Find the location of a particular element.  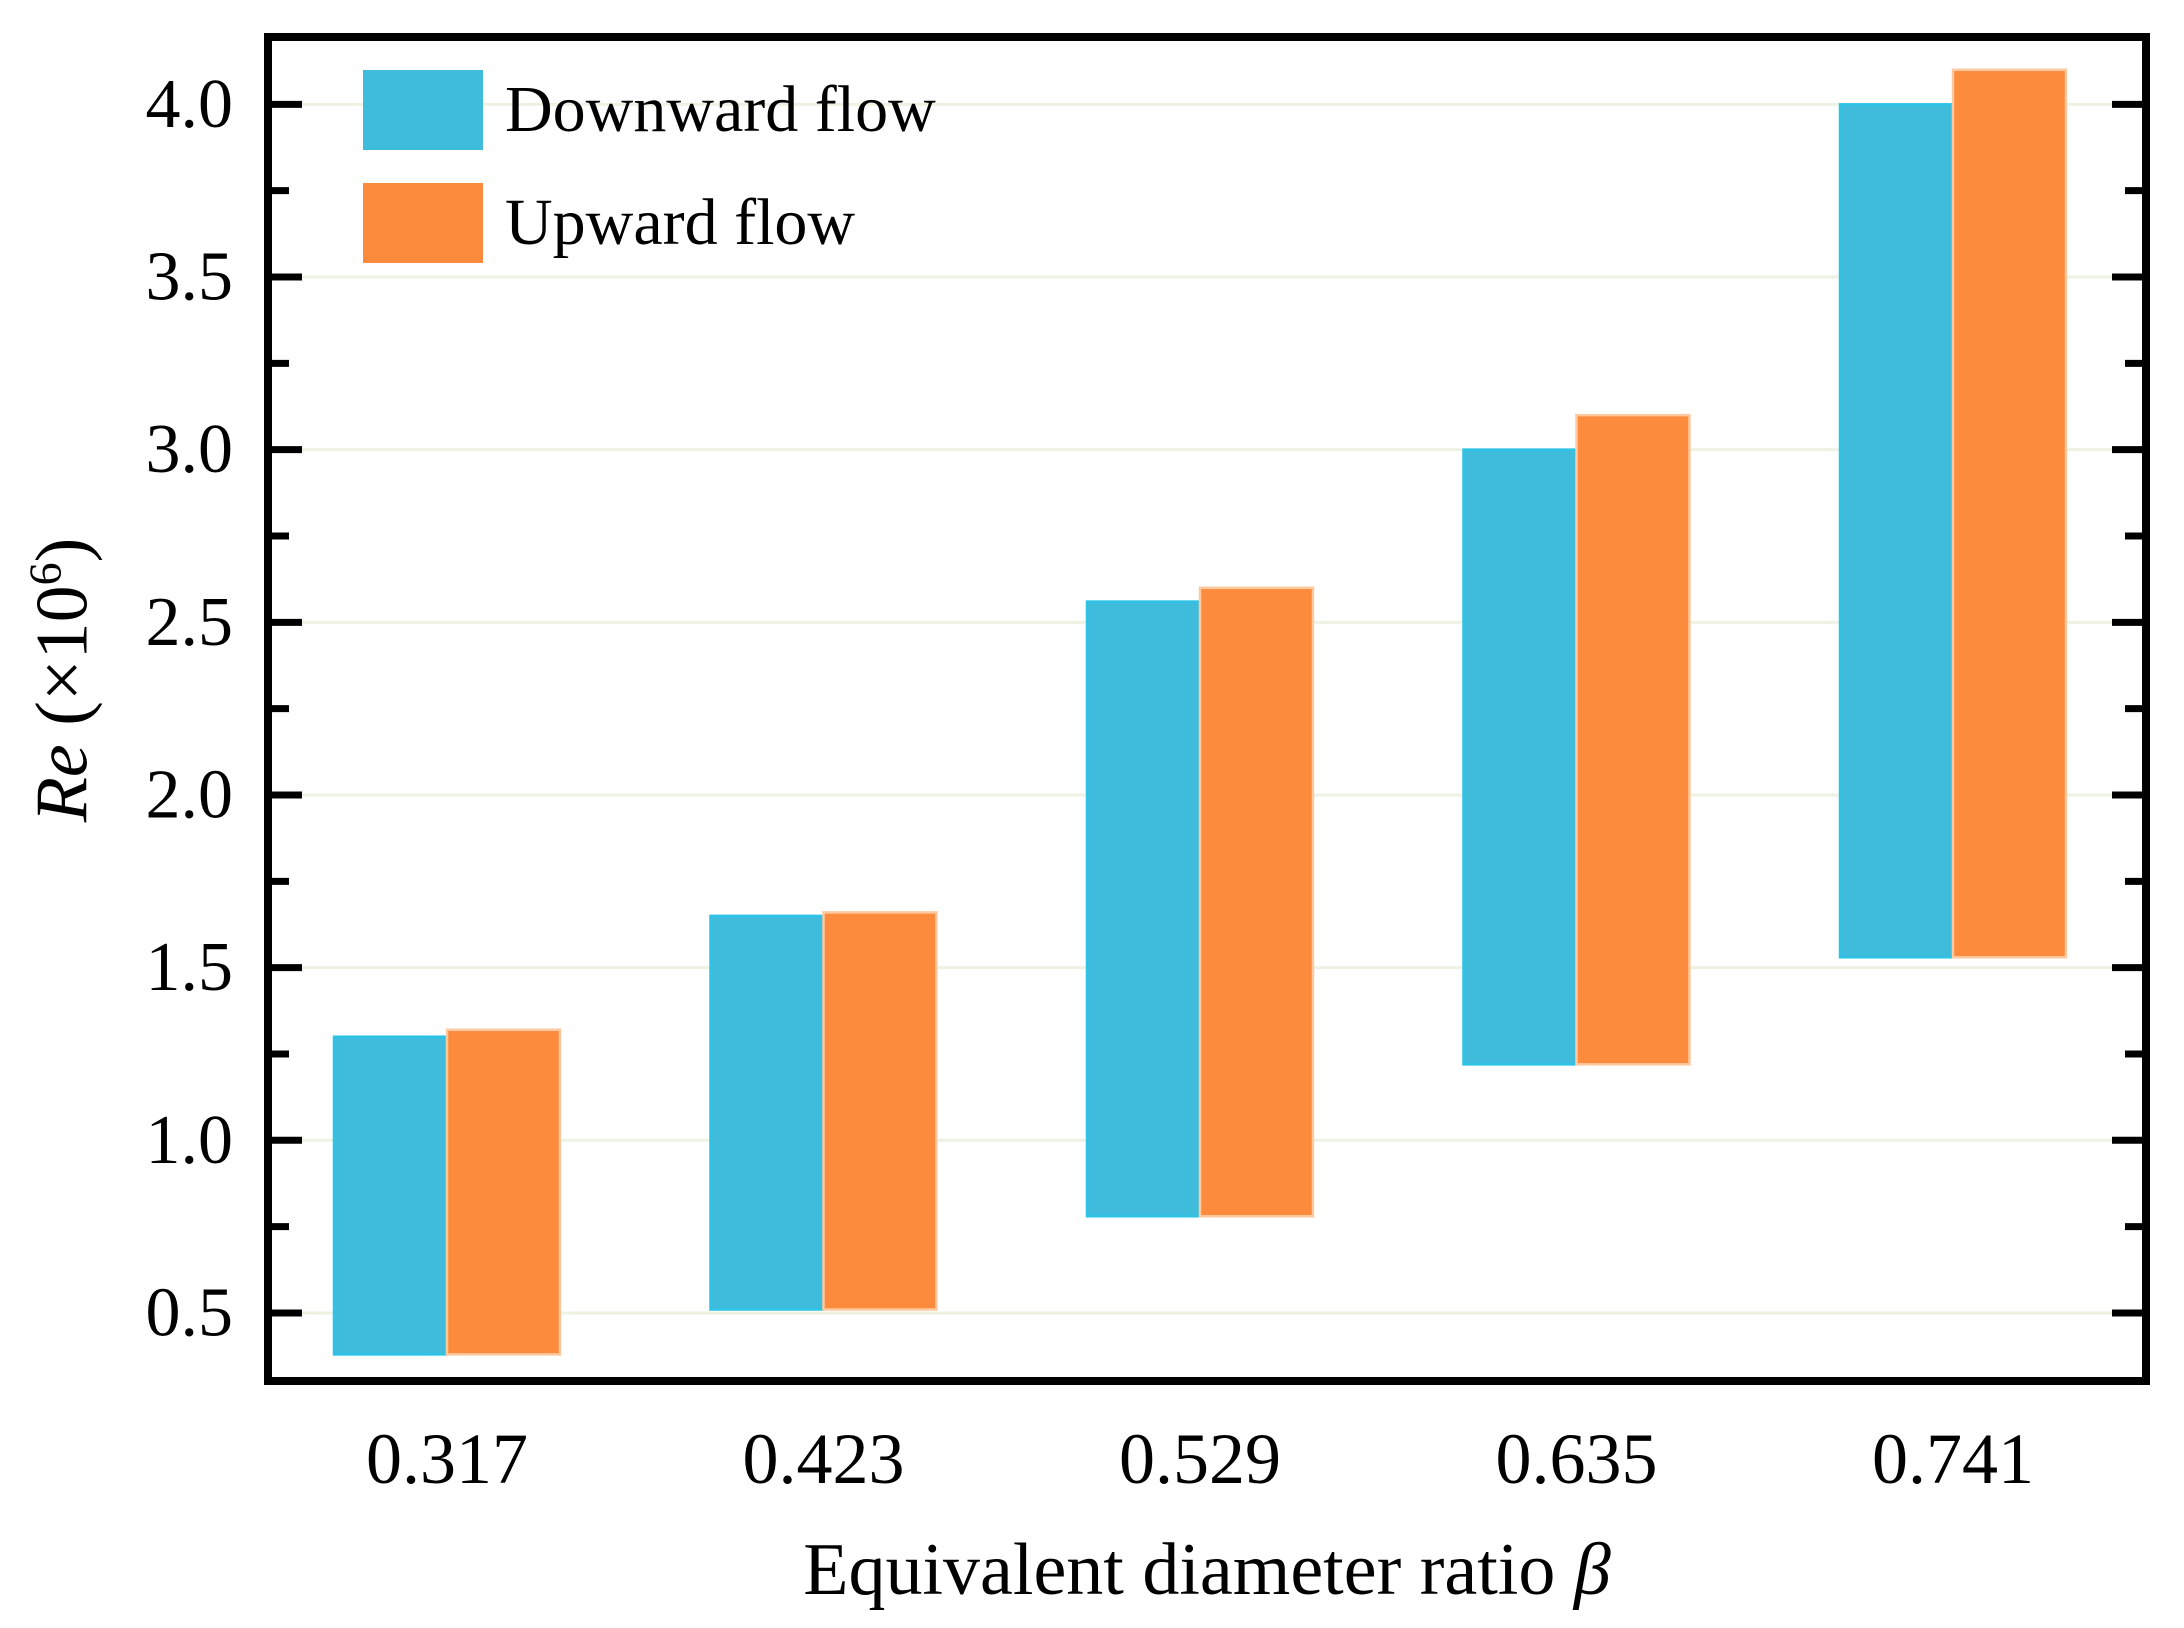

y-tick-label: 1.5 is located at coordinates (190, 967).